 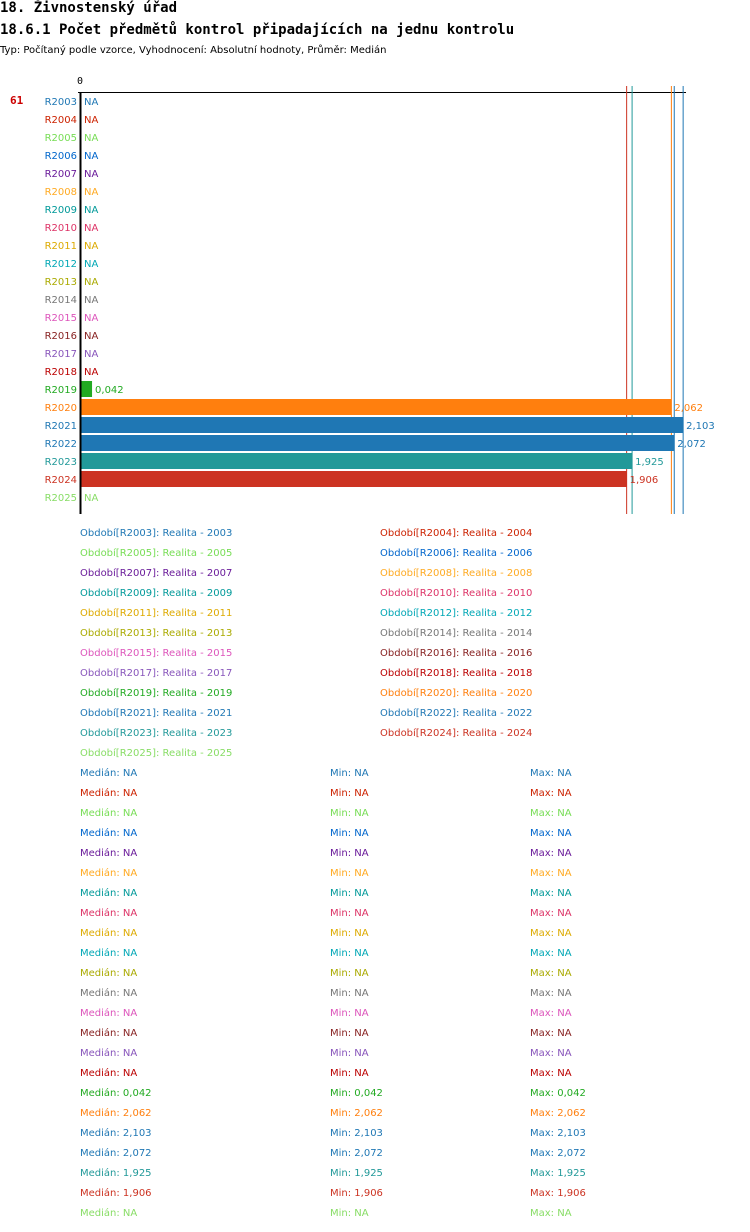 I want to click on legend-item: Období[R2010]: Realita - 2010, so click(x=456, y=593).